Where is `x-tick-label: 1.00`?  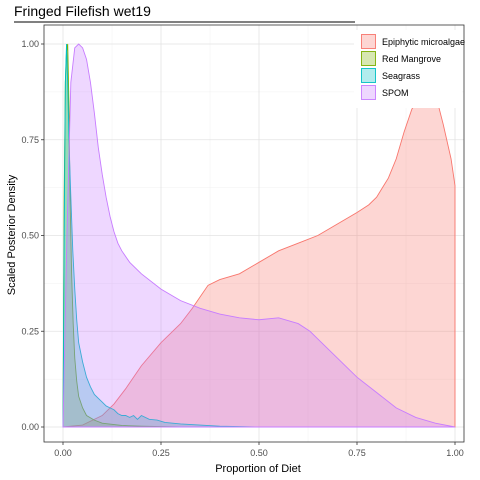 x-tick-label: 1.00 is located at coordinates (455, 453).